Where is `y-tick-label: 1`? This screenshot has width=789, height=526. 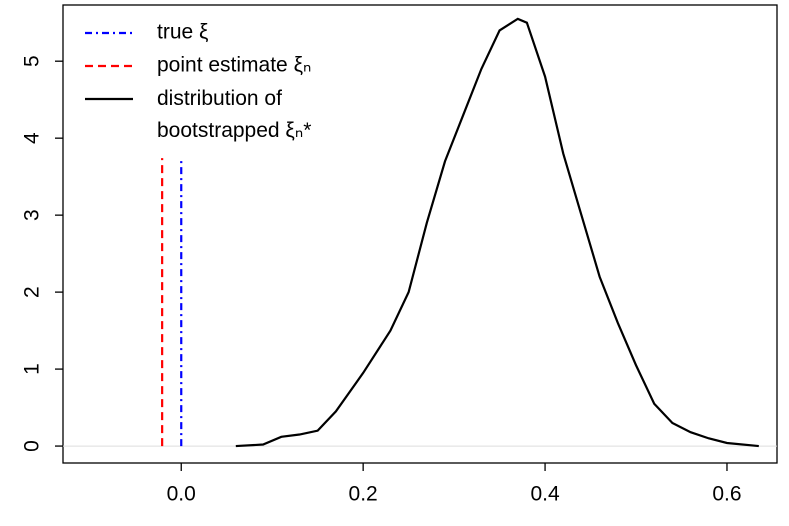 y-tick-label: 1 is located at coordinates (32, 369).